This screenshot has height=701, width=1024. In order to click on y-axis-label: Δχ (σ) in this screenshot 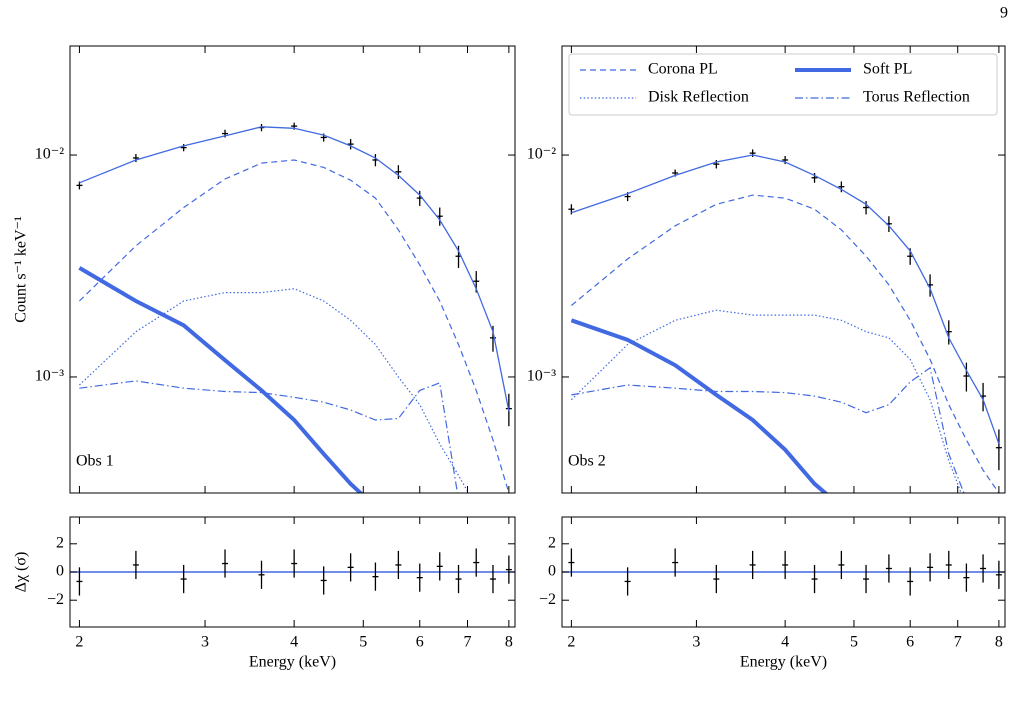, I will do `click(21, 572)`.